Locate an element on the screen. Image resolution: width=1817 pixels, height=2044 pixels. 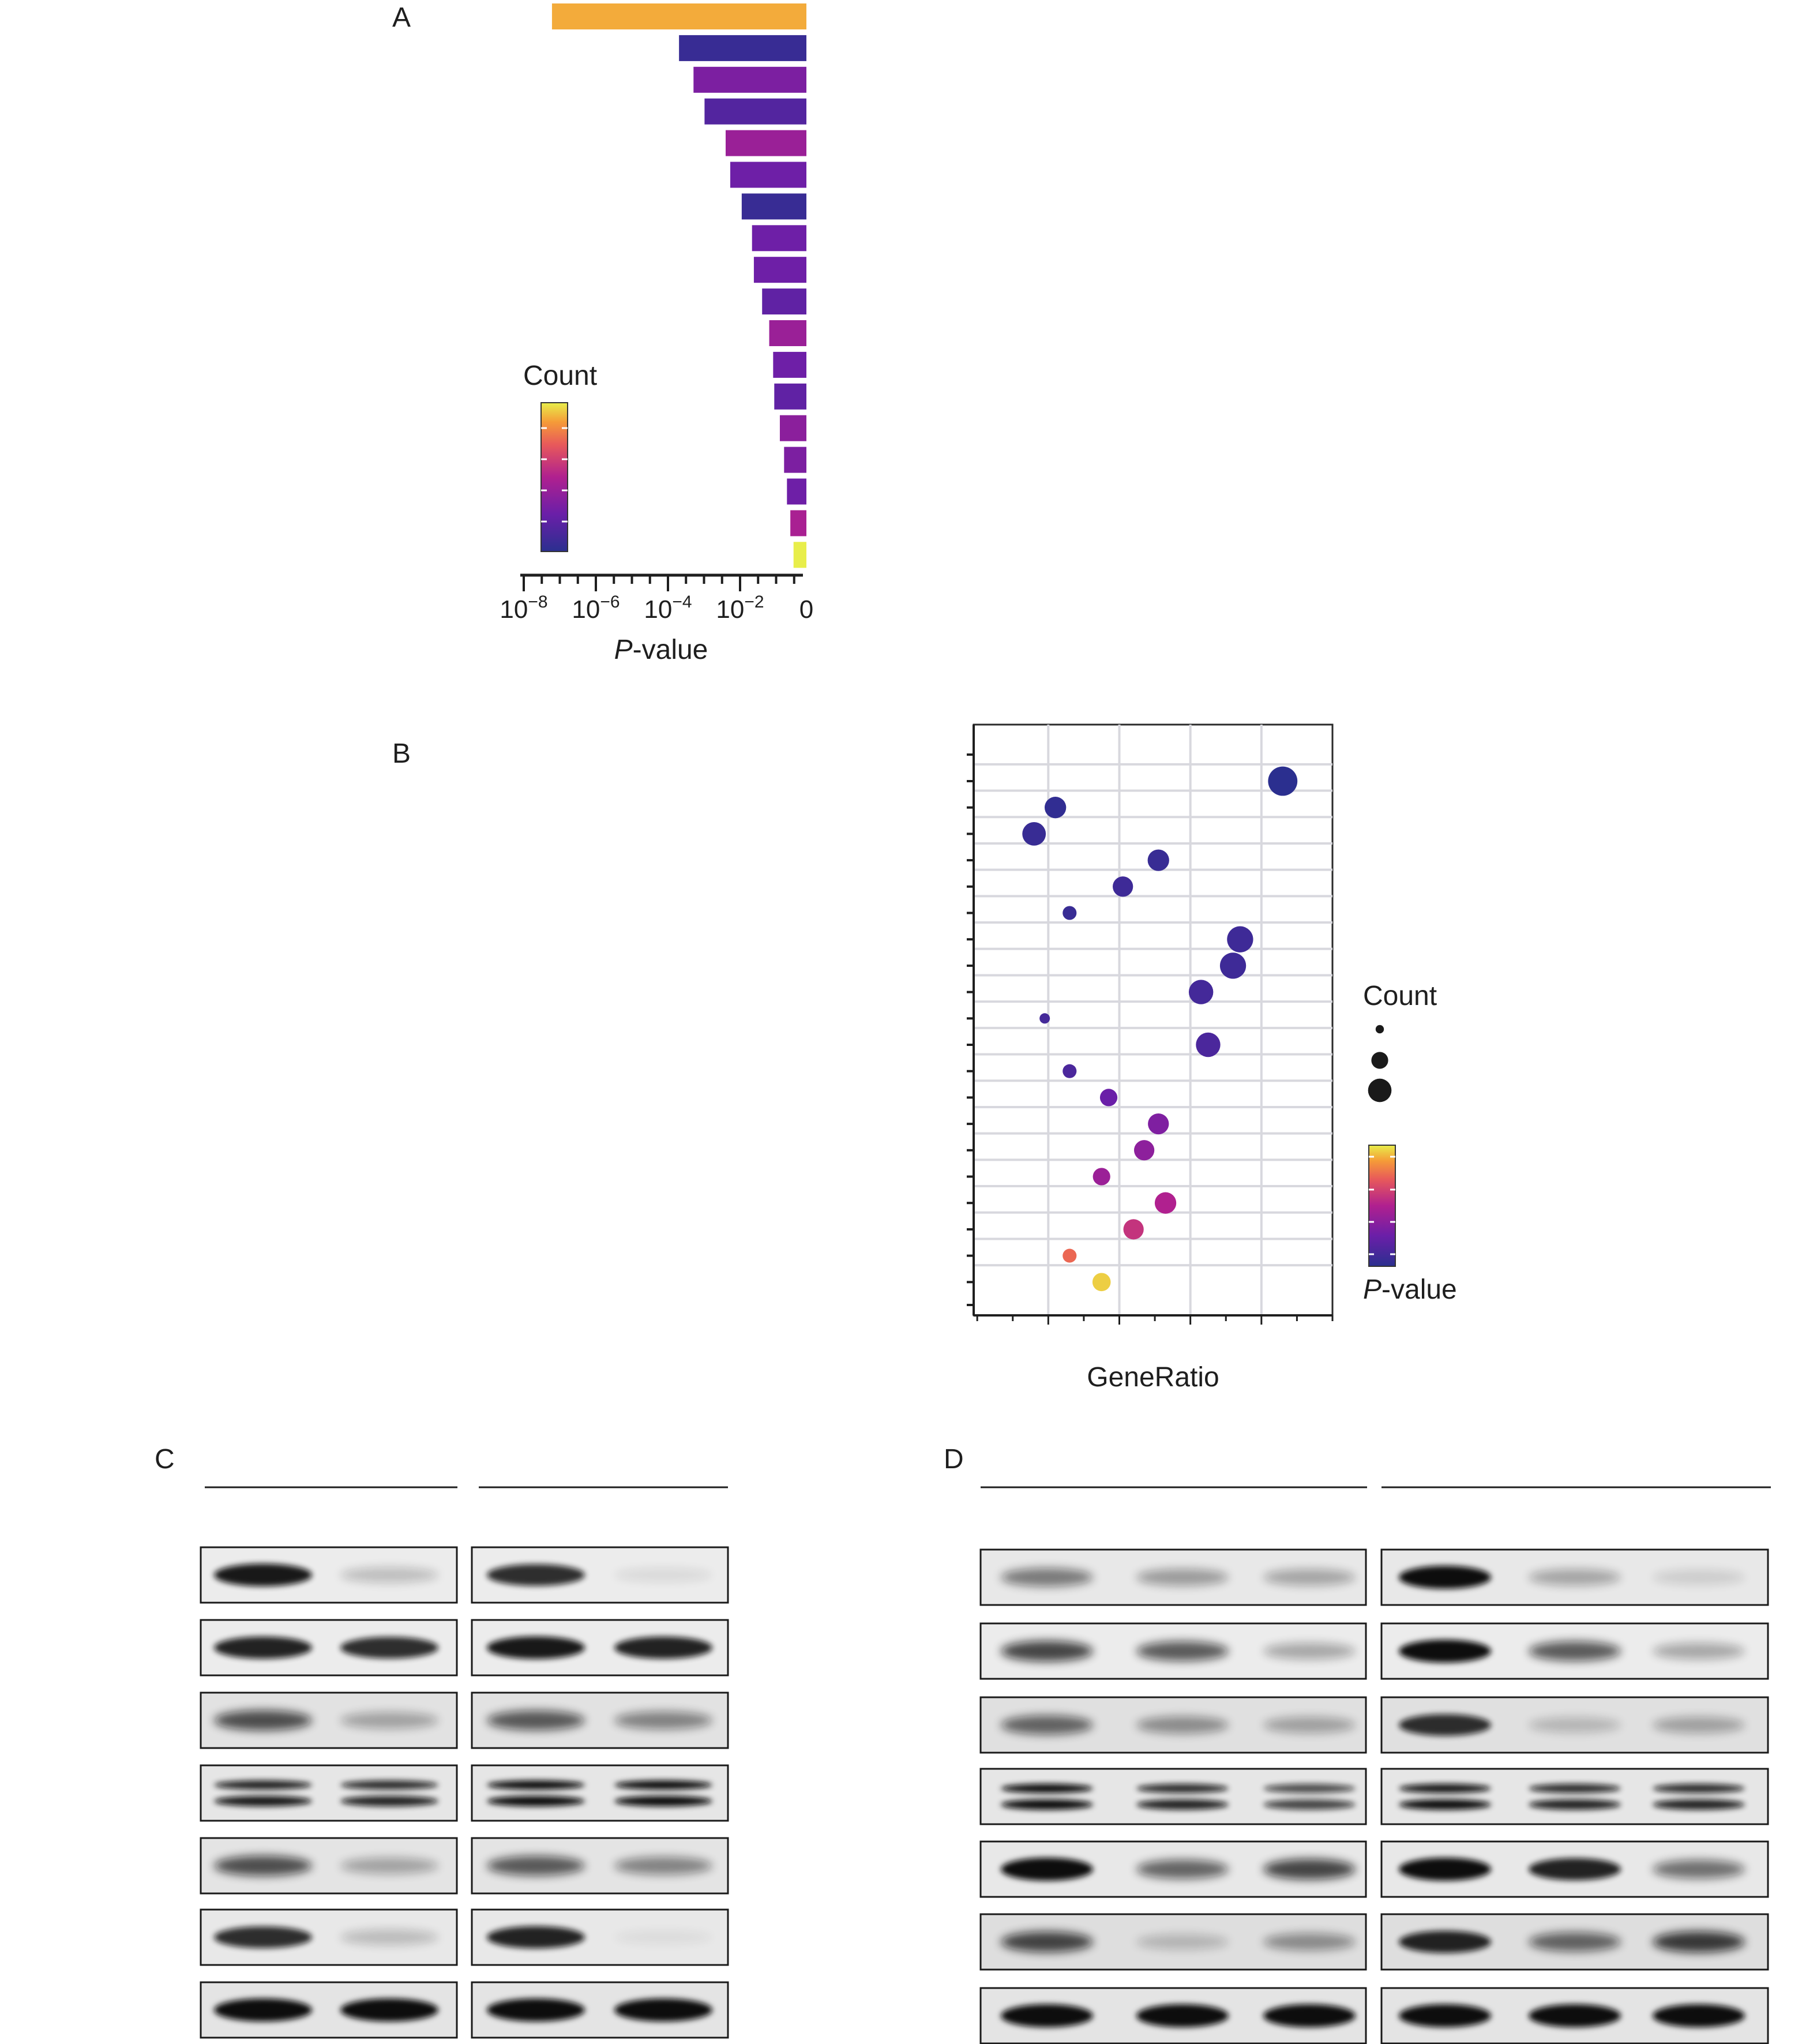
panel-c-western-blot is located at coordinates (464, 1762).